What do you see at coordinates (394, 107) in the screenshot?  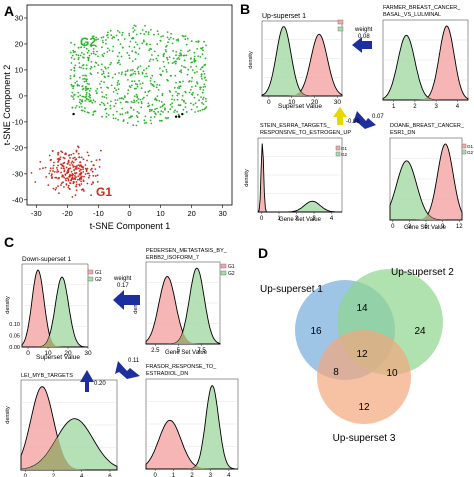 I see `density-x-tick-label: 1` at bounding box center [394, 107].